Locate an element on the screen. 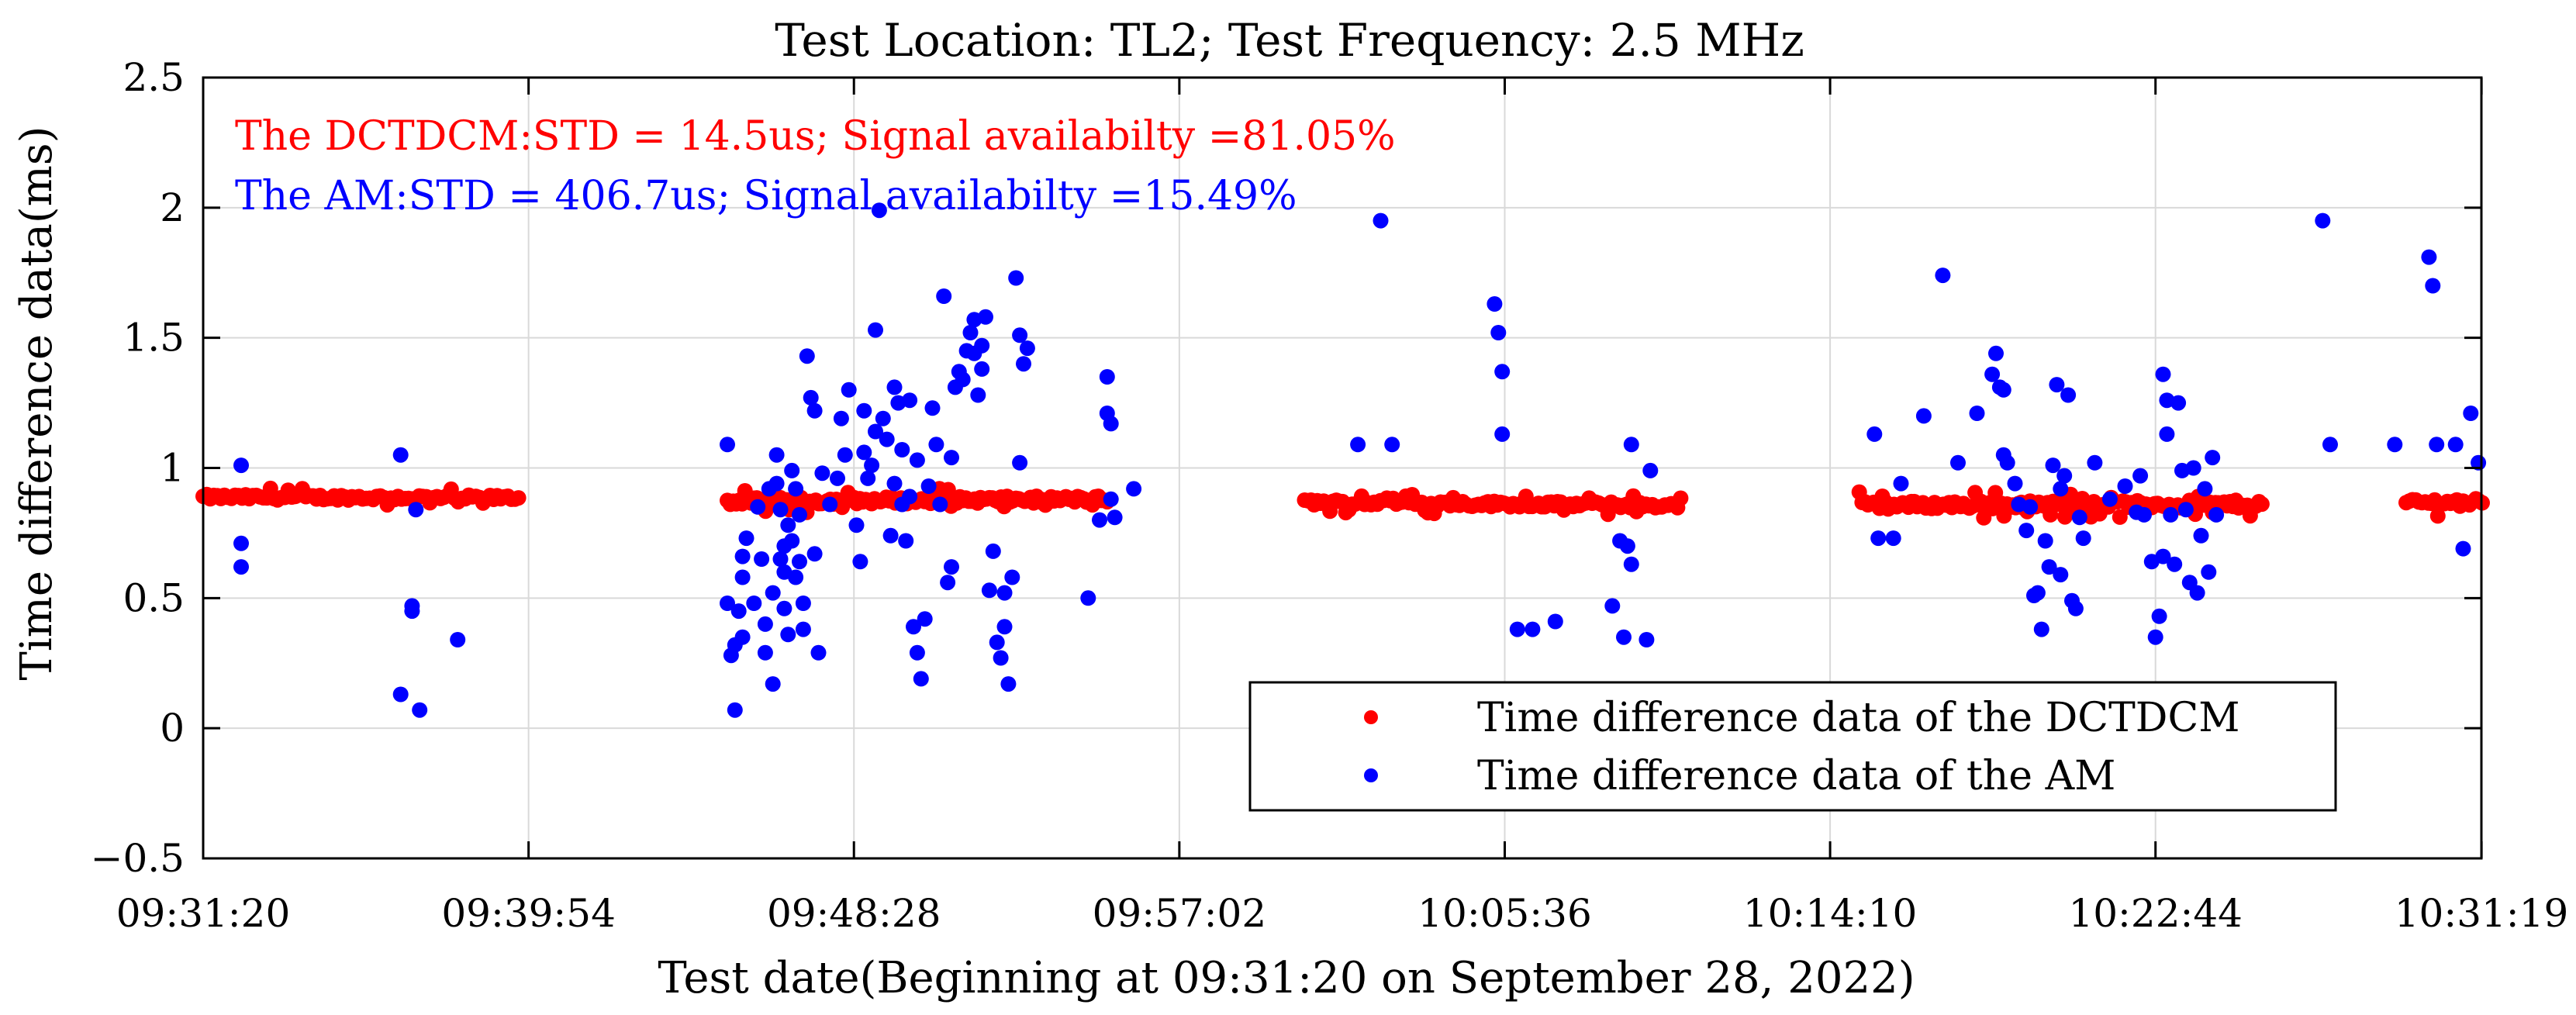  x-tick-label: 09:48:28 is located at coordinates (854, 913).